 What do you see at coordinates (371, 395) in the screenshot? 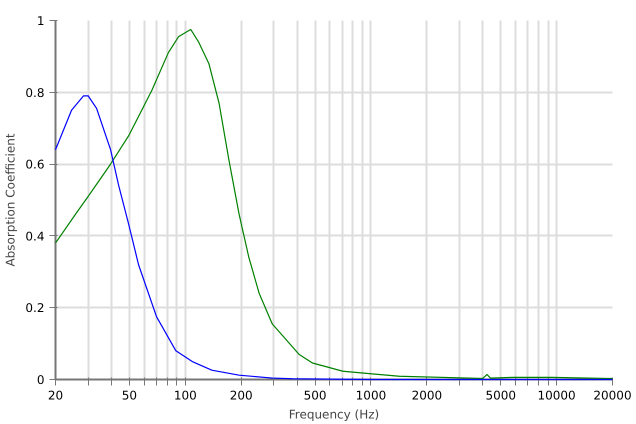
I see `x-tick-label: 1000` at bounding box center [371, 395].